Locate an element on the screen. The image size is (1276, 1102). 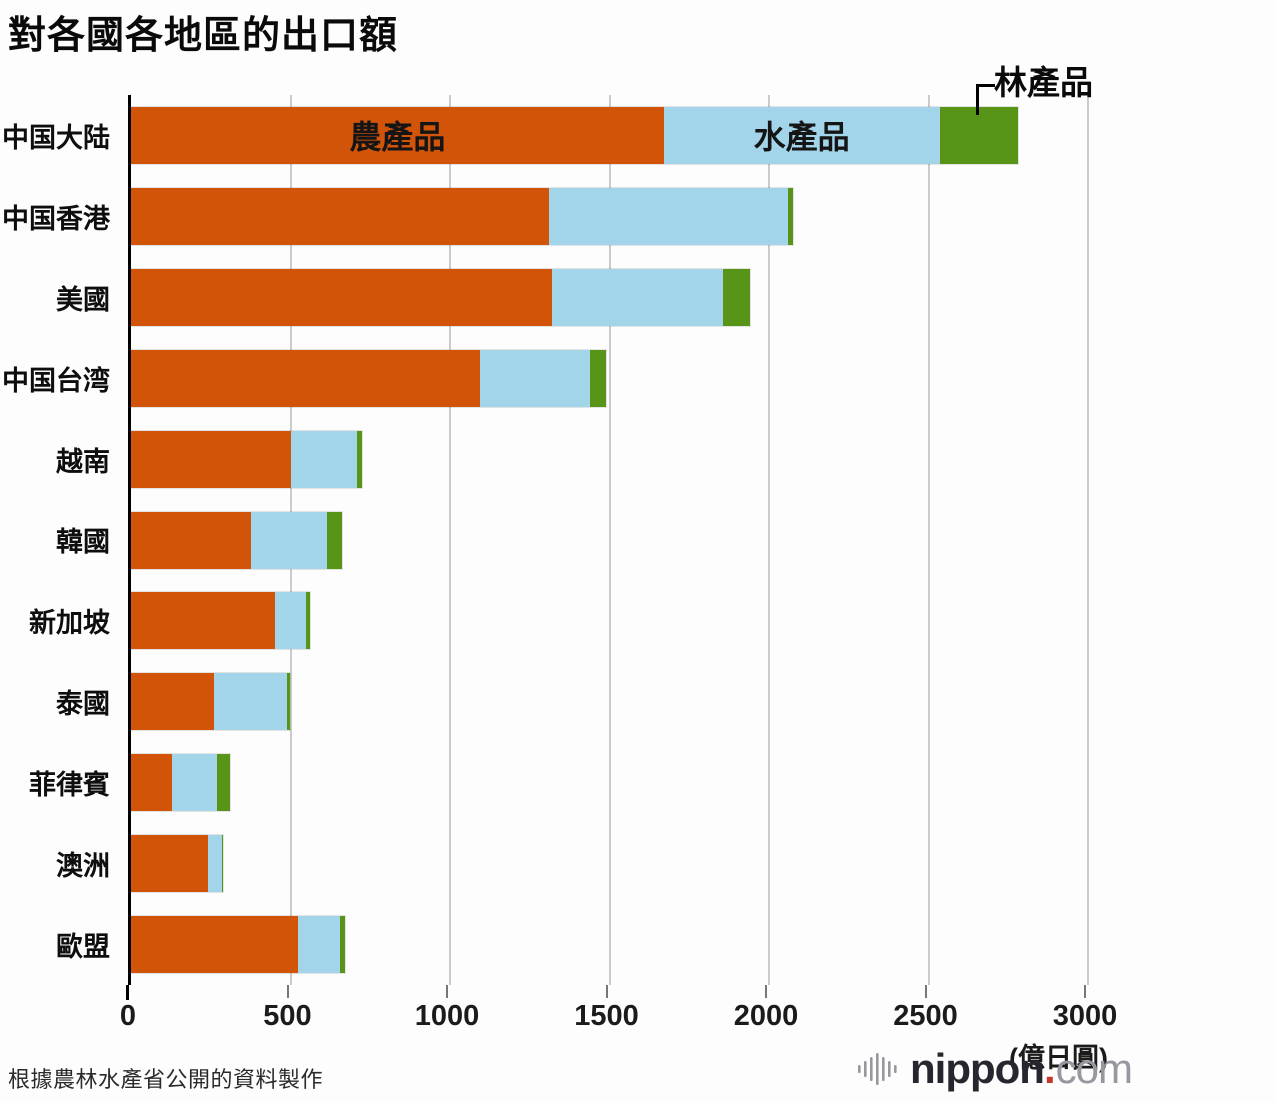
category-label-3: 美國 is located at coordinates (83, 299).